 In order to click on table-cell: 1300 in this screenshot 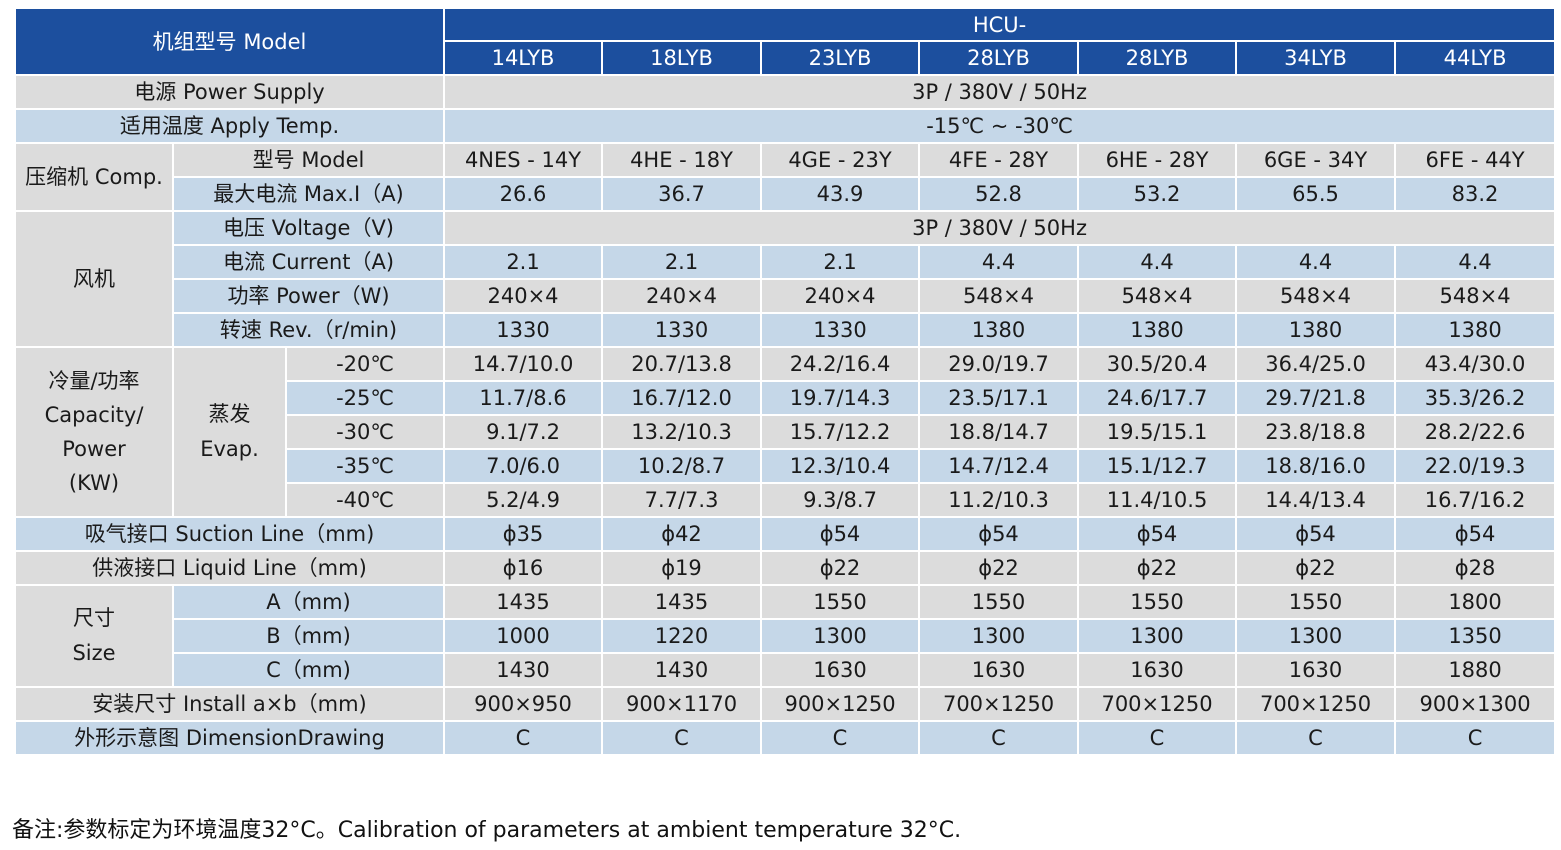, I will do `click(999, 636)`.